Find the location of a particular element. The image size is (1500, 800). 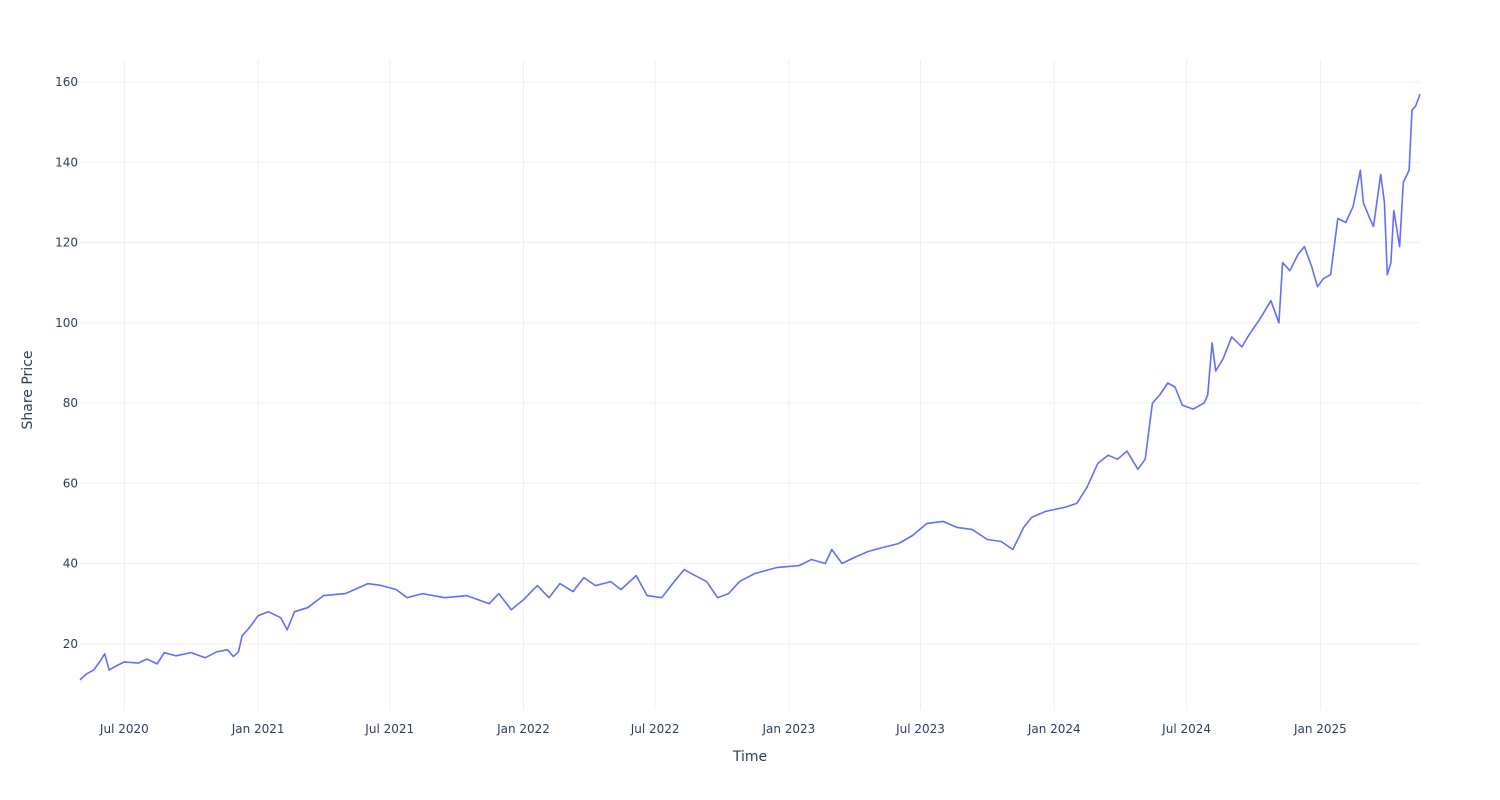

y-tick-label: 40 is located at coordinates (70, 564).